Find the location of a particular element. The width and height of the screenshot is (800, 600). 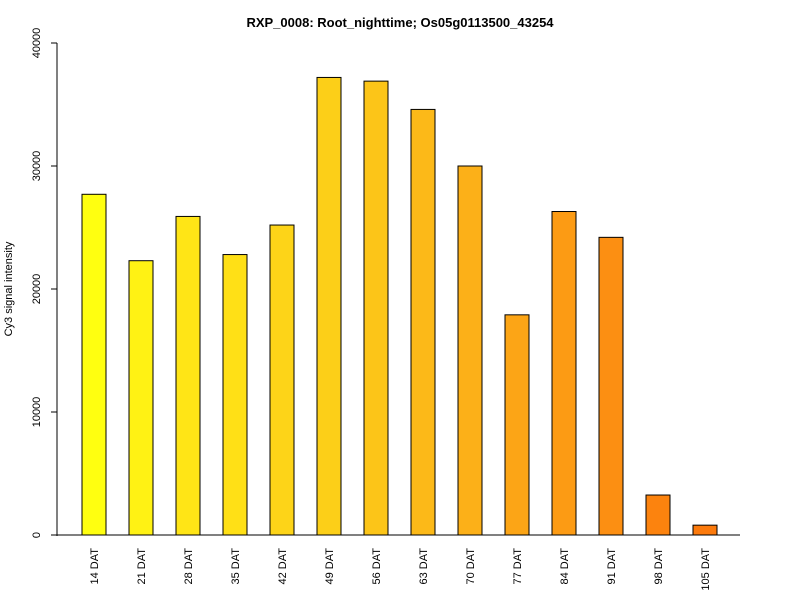

x-tick-label: 28 DAT is located at coordinates (189, 566).